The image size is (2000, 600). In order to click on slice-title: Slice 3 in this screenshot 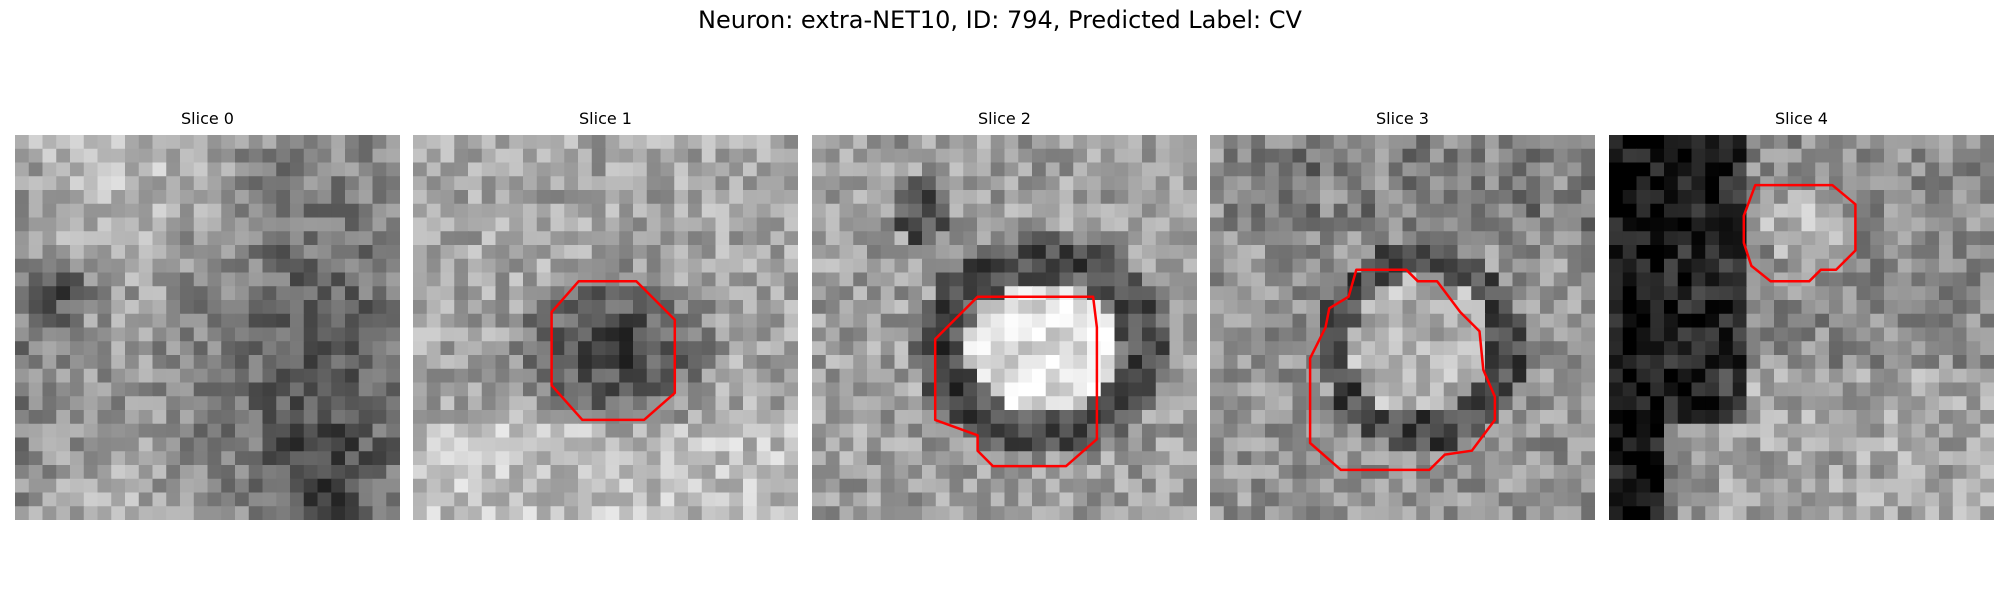, I will do `click(1402, 118)`.